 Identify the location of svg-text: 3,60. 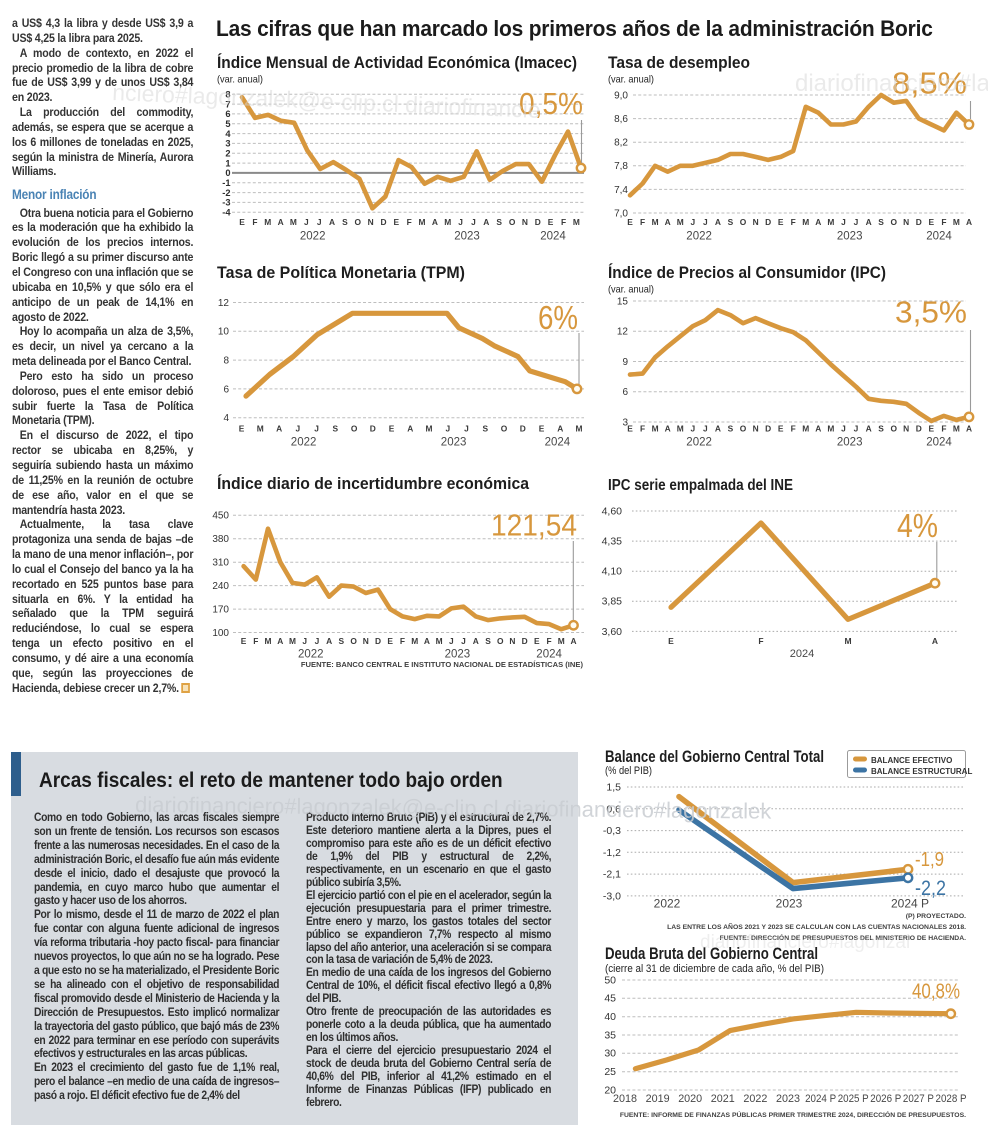
(612, 632).